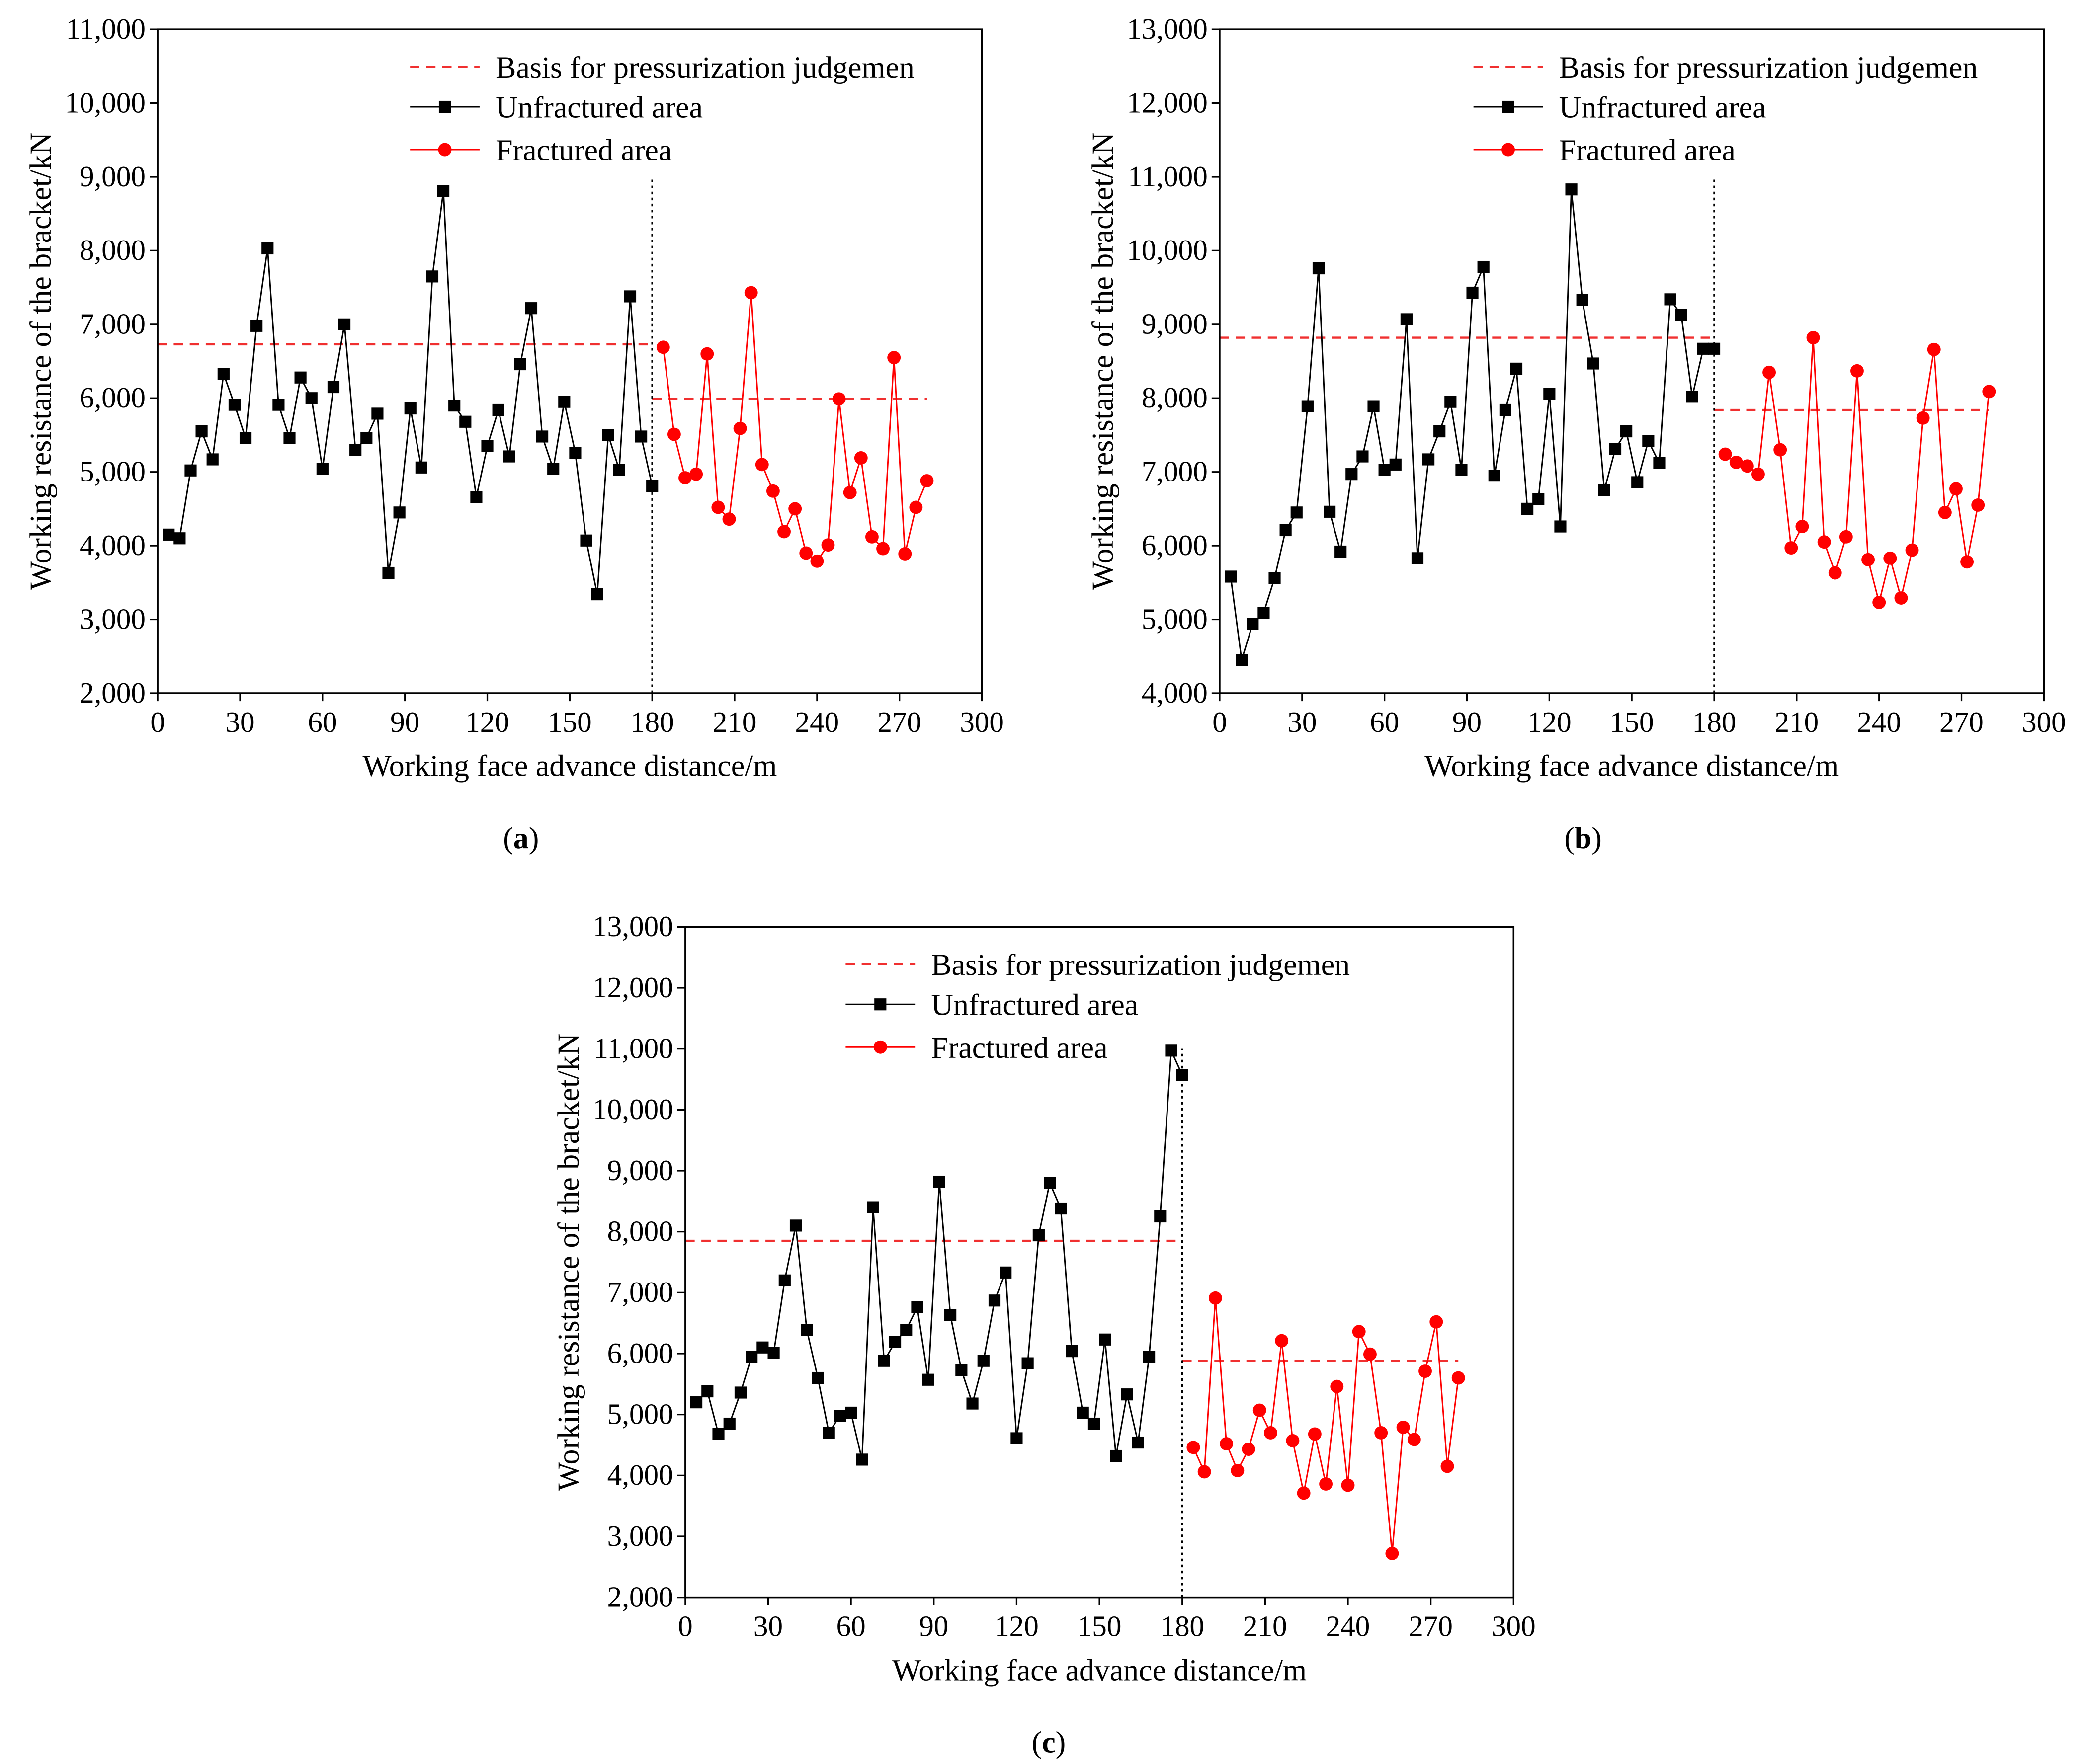 This screenshot has width=2084, height=1764. Describe the element at coordinates (1167, 28) in the screenshot. I see `y-tick-label: 13,000` at that location.